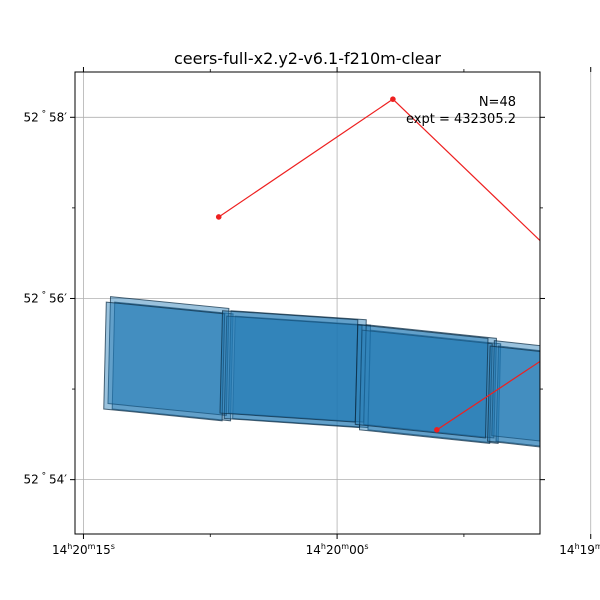  Describe the element at coordinates (461, 119) in the screenshot. I see `annotation-line-1: expt = 432305.2` at that location.